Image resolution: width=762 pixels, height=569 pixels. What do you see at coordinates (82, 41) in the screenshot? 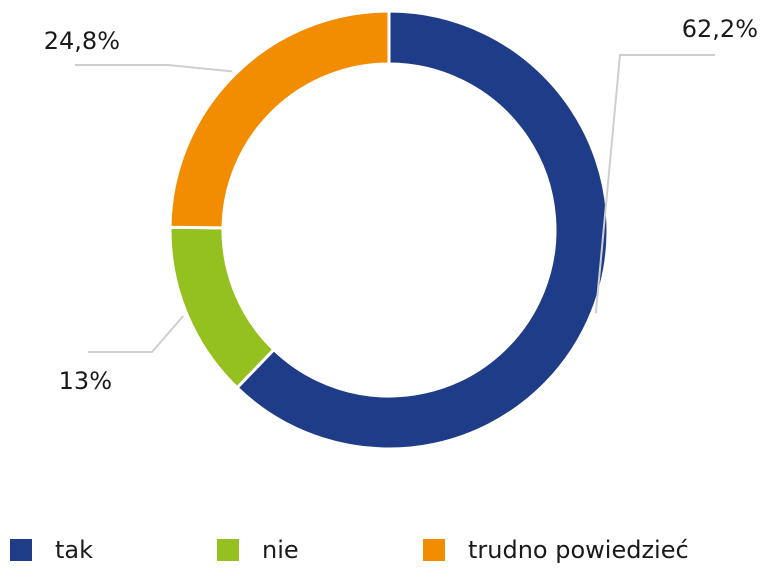
I see `data-label: 24,8%` at bounding box center [82, 41].